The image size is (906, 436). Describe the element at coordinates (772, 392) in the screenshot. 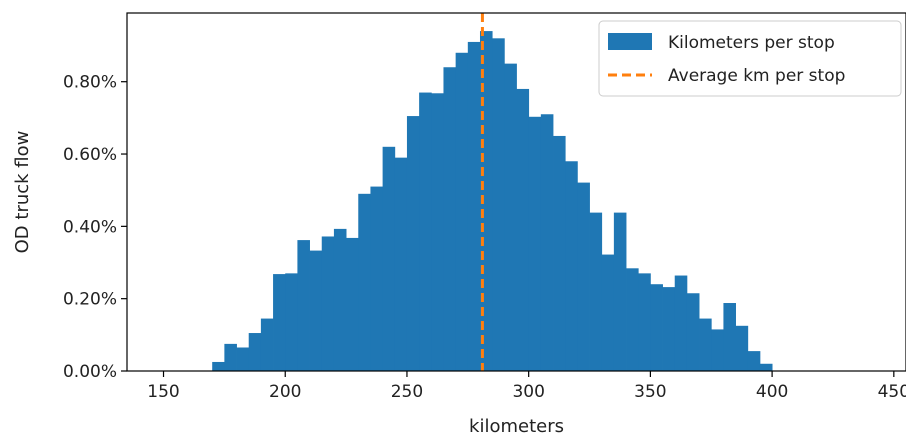

I see `x-tick-label: 400` at that location.